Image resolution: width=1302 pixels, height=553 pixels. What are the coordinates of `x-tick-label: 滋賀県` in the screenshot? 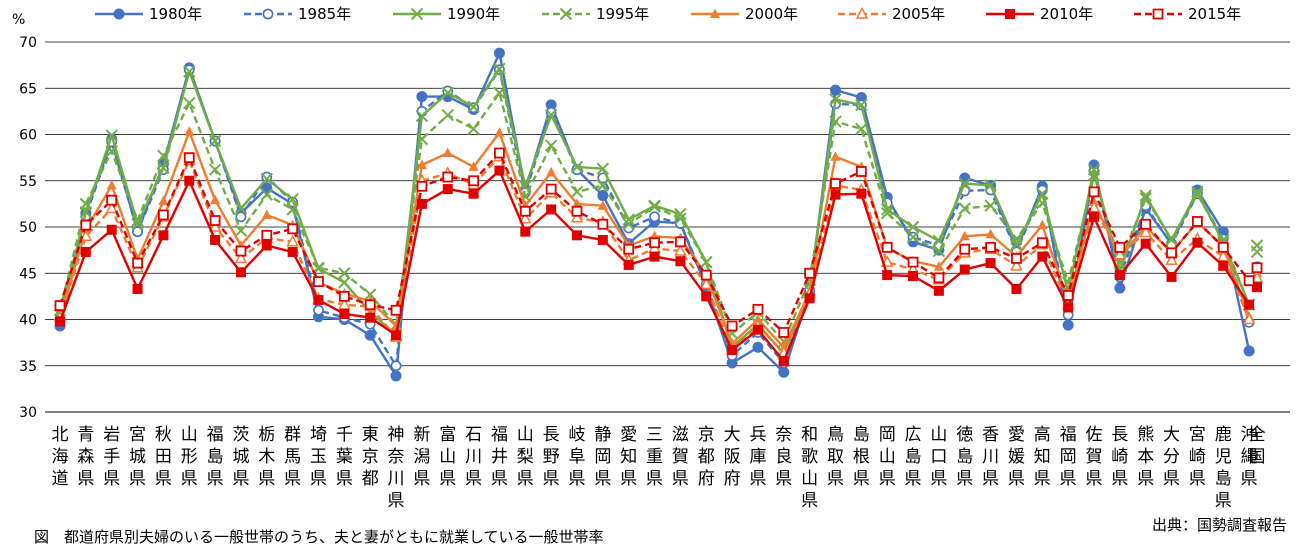 It's located at (680, 457).